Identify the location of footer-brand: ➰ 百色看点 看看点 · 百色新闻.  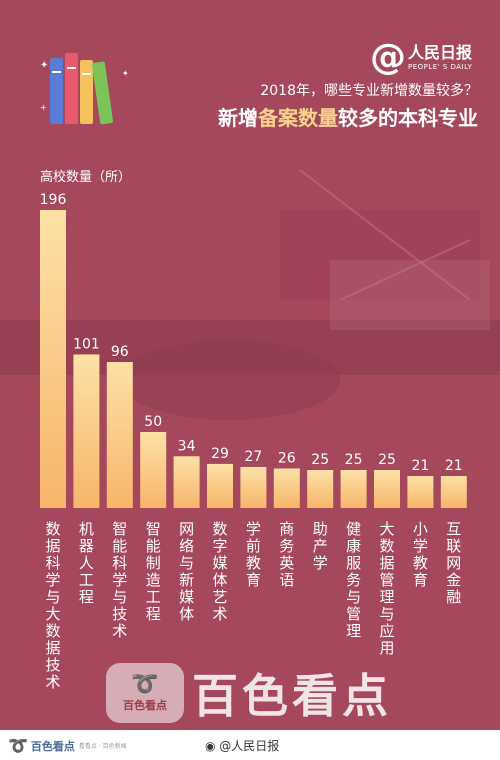
(67, 745).